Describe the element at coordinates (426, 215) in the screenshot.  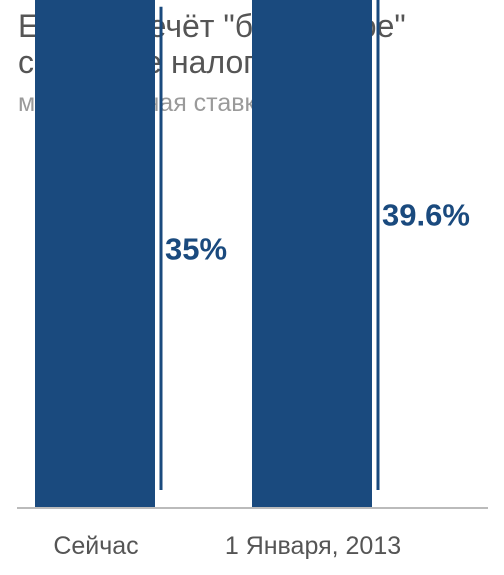
I see `data-label-2: 39.6%` at that location.